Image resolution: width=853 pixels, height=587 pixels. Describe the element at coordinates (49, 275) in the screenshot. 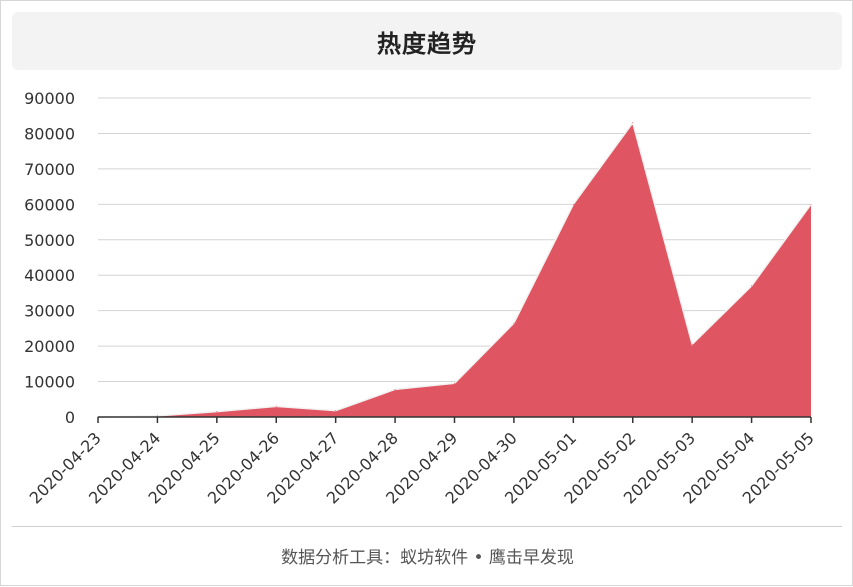

I see `y-tick-label: 40000` at that location.